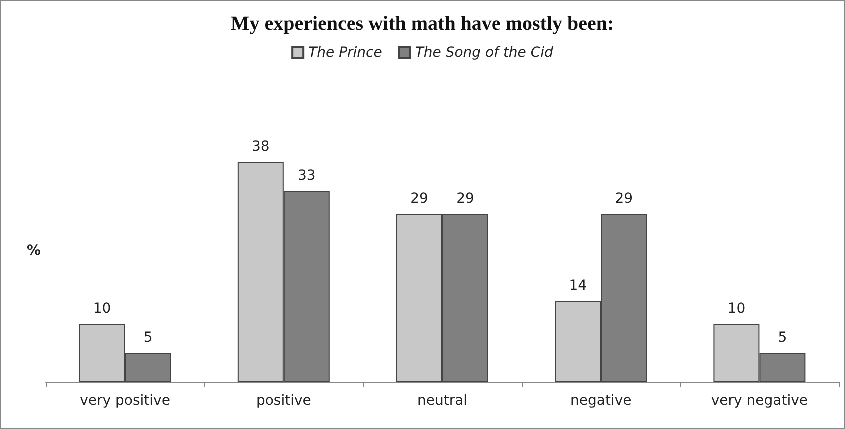 Image resolution: width=845 pixels, height=429 pixels. Describe the element at coordinates (307, 176) in the screenshot. I see `data-label: 33` at that location.